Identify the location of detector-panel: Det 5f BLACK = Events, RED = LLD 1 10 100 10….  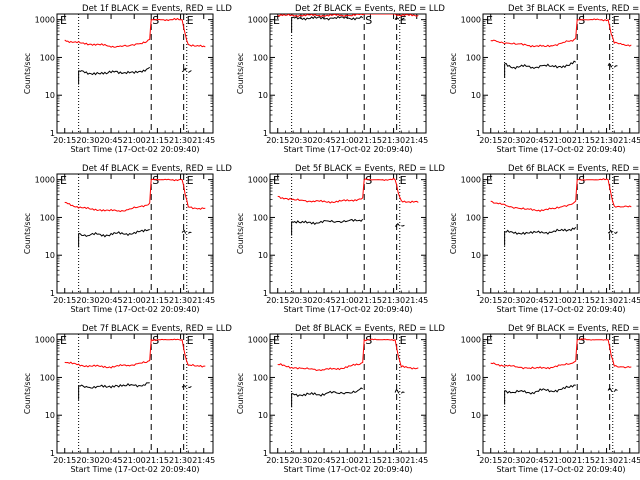
(340, 239).